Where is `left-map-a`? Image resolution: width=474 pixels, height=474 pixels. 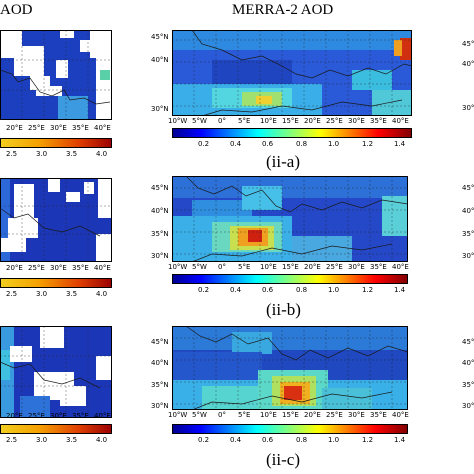 left-map-a is located at coordinates (56, 75).